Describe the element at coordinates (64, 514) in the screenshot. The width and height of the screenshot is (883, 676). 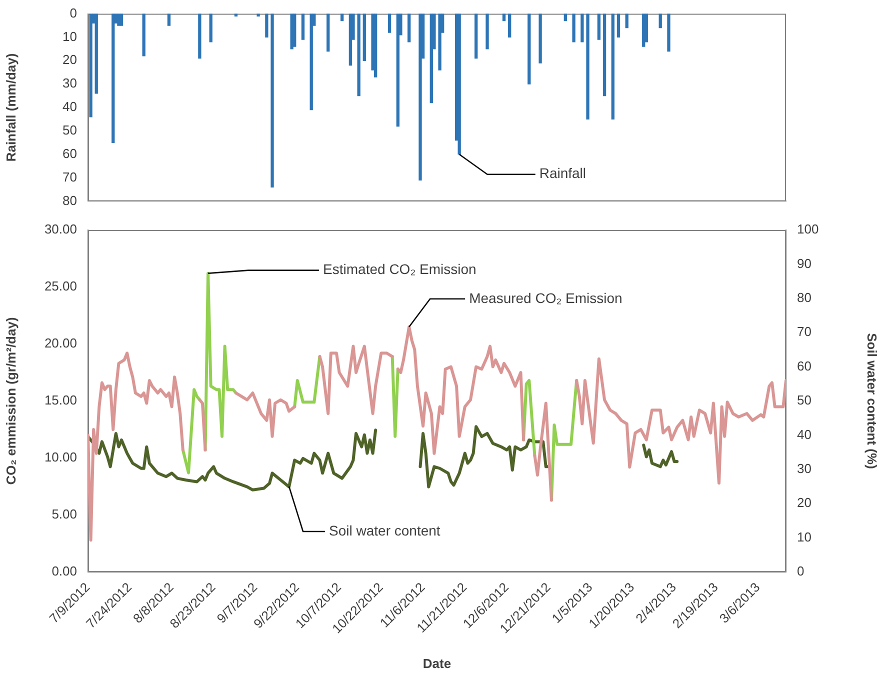
I see `y-tick-label: 5.00` at that location.